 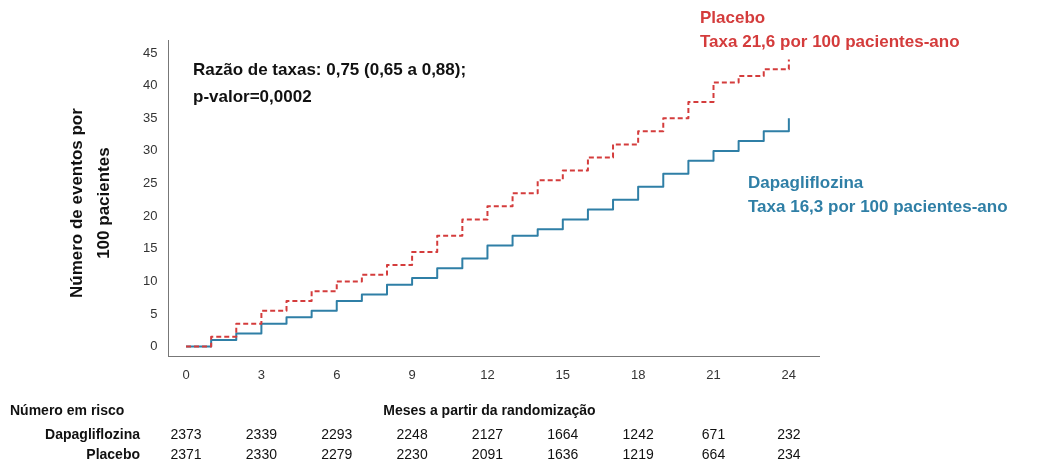 What do you see at coordinates (412, 433) in the screenshot?
I see `text: 2248` at bounding box center [412, 433].